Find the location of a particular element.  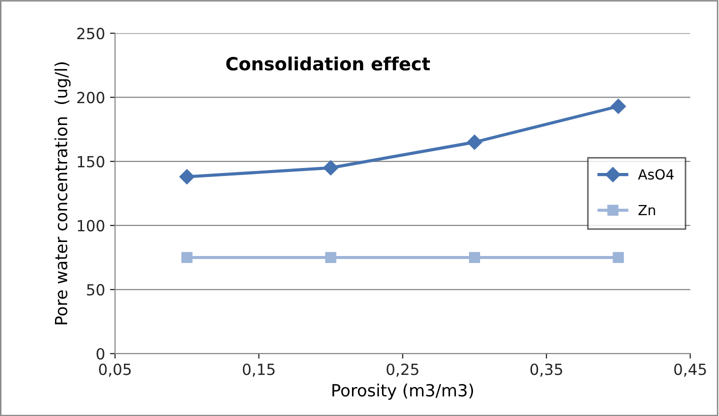

x-tick-label: 0,25 is located at coordinates (402, 370).